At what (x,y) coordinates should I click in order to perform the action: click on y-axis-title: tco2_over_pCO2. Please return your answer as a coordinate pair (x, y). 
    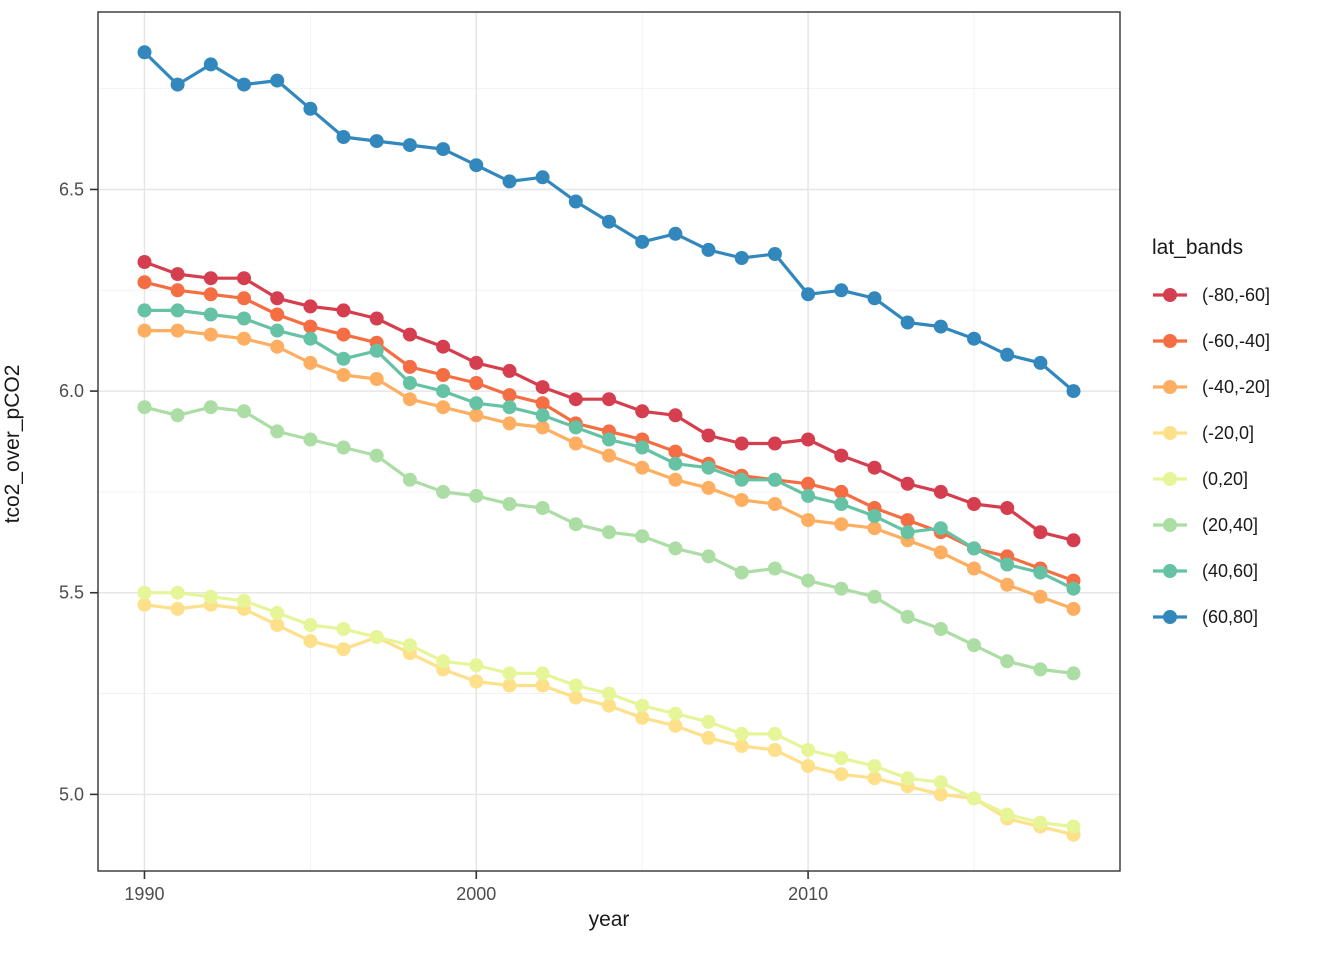
    Looking at the image, I should click on (12, 444).